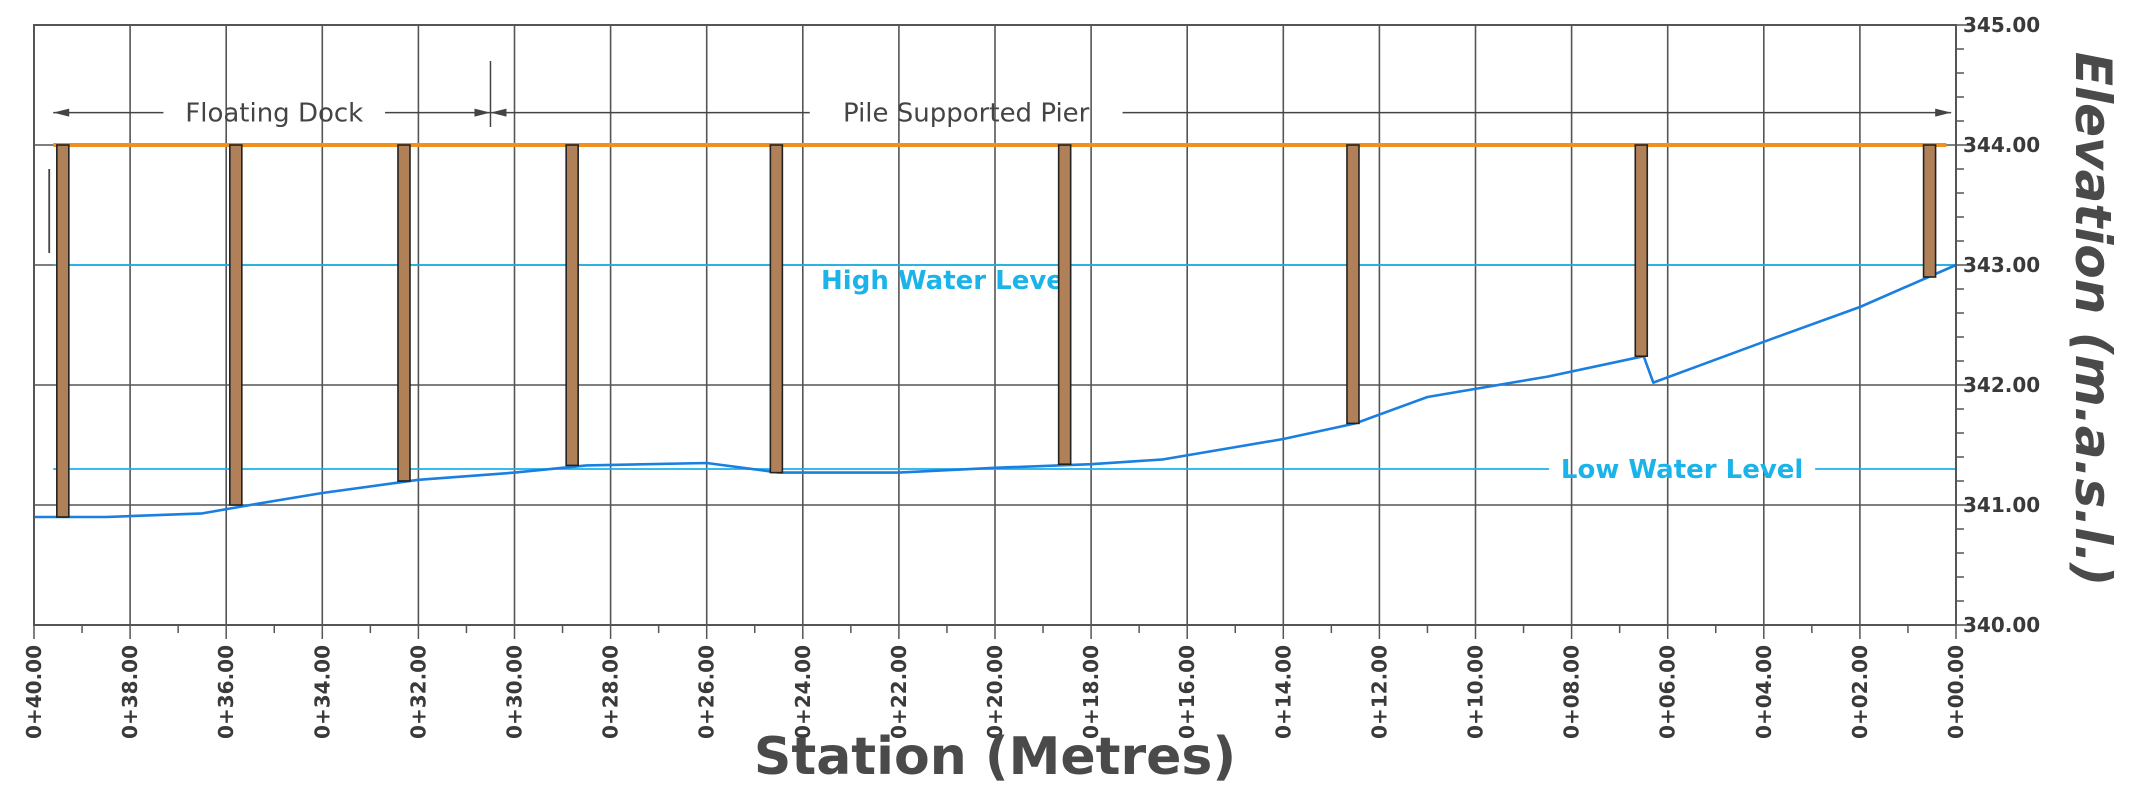 The image size is (2140, 793). I want to click on x-tick-label: 0+24.00, so click(803, 692).